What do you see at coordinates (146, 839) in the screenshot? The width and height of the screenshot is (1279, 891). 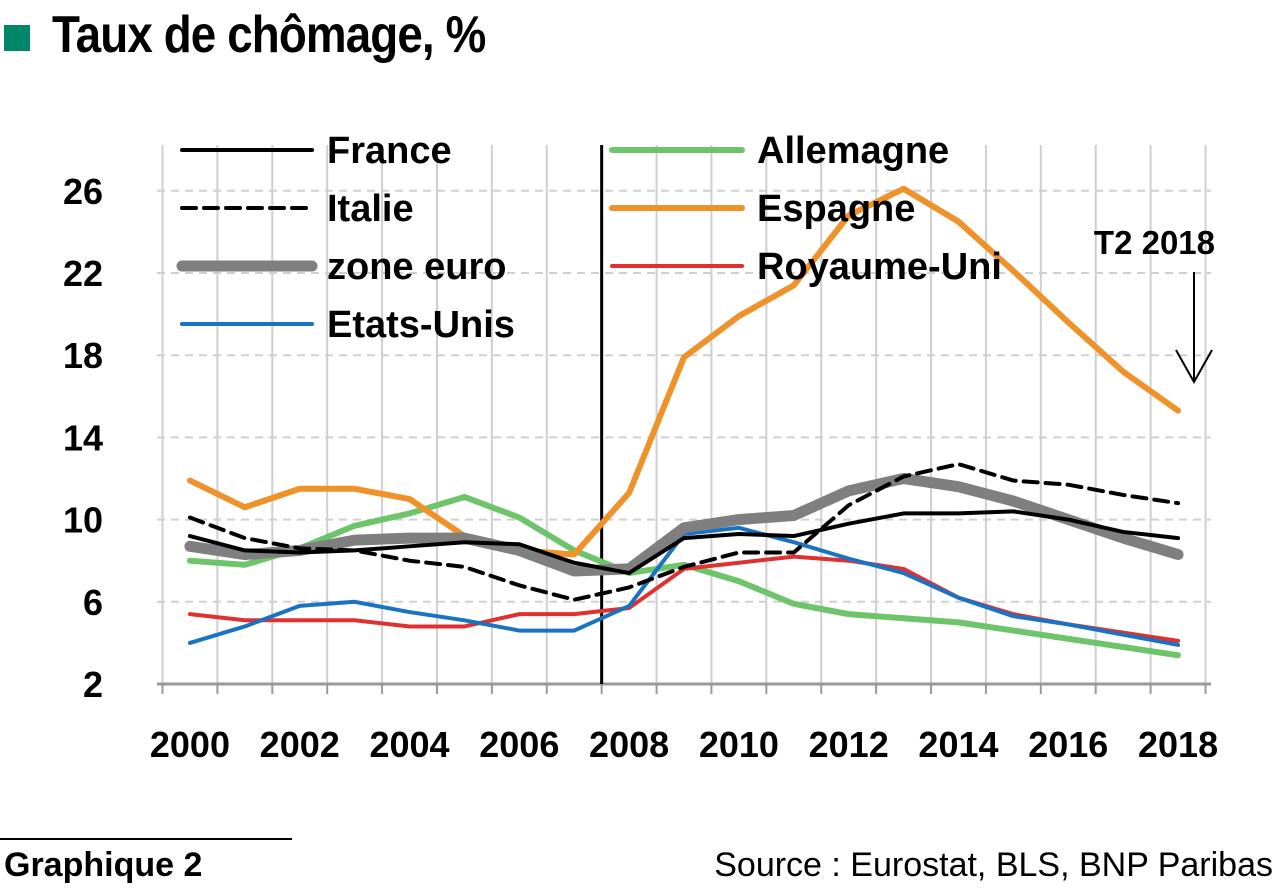 I see `footer-divider` at bounding box center [146, 839].